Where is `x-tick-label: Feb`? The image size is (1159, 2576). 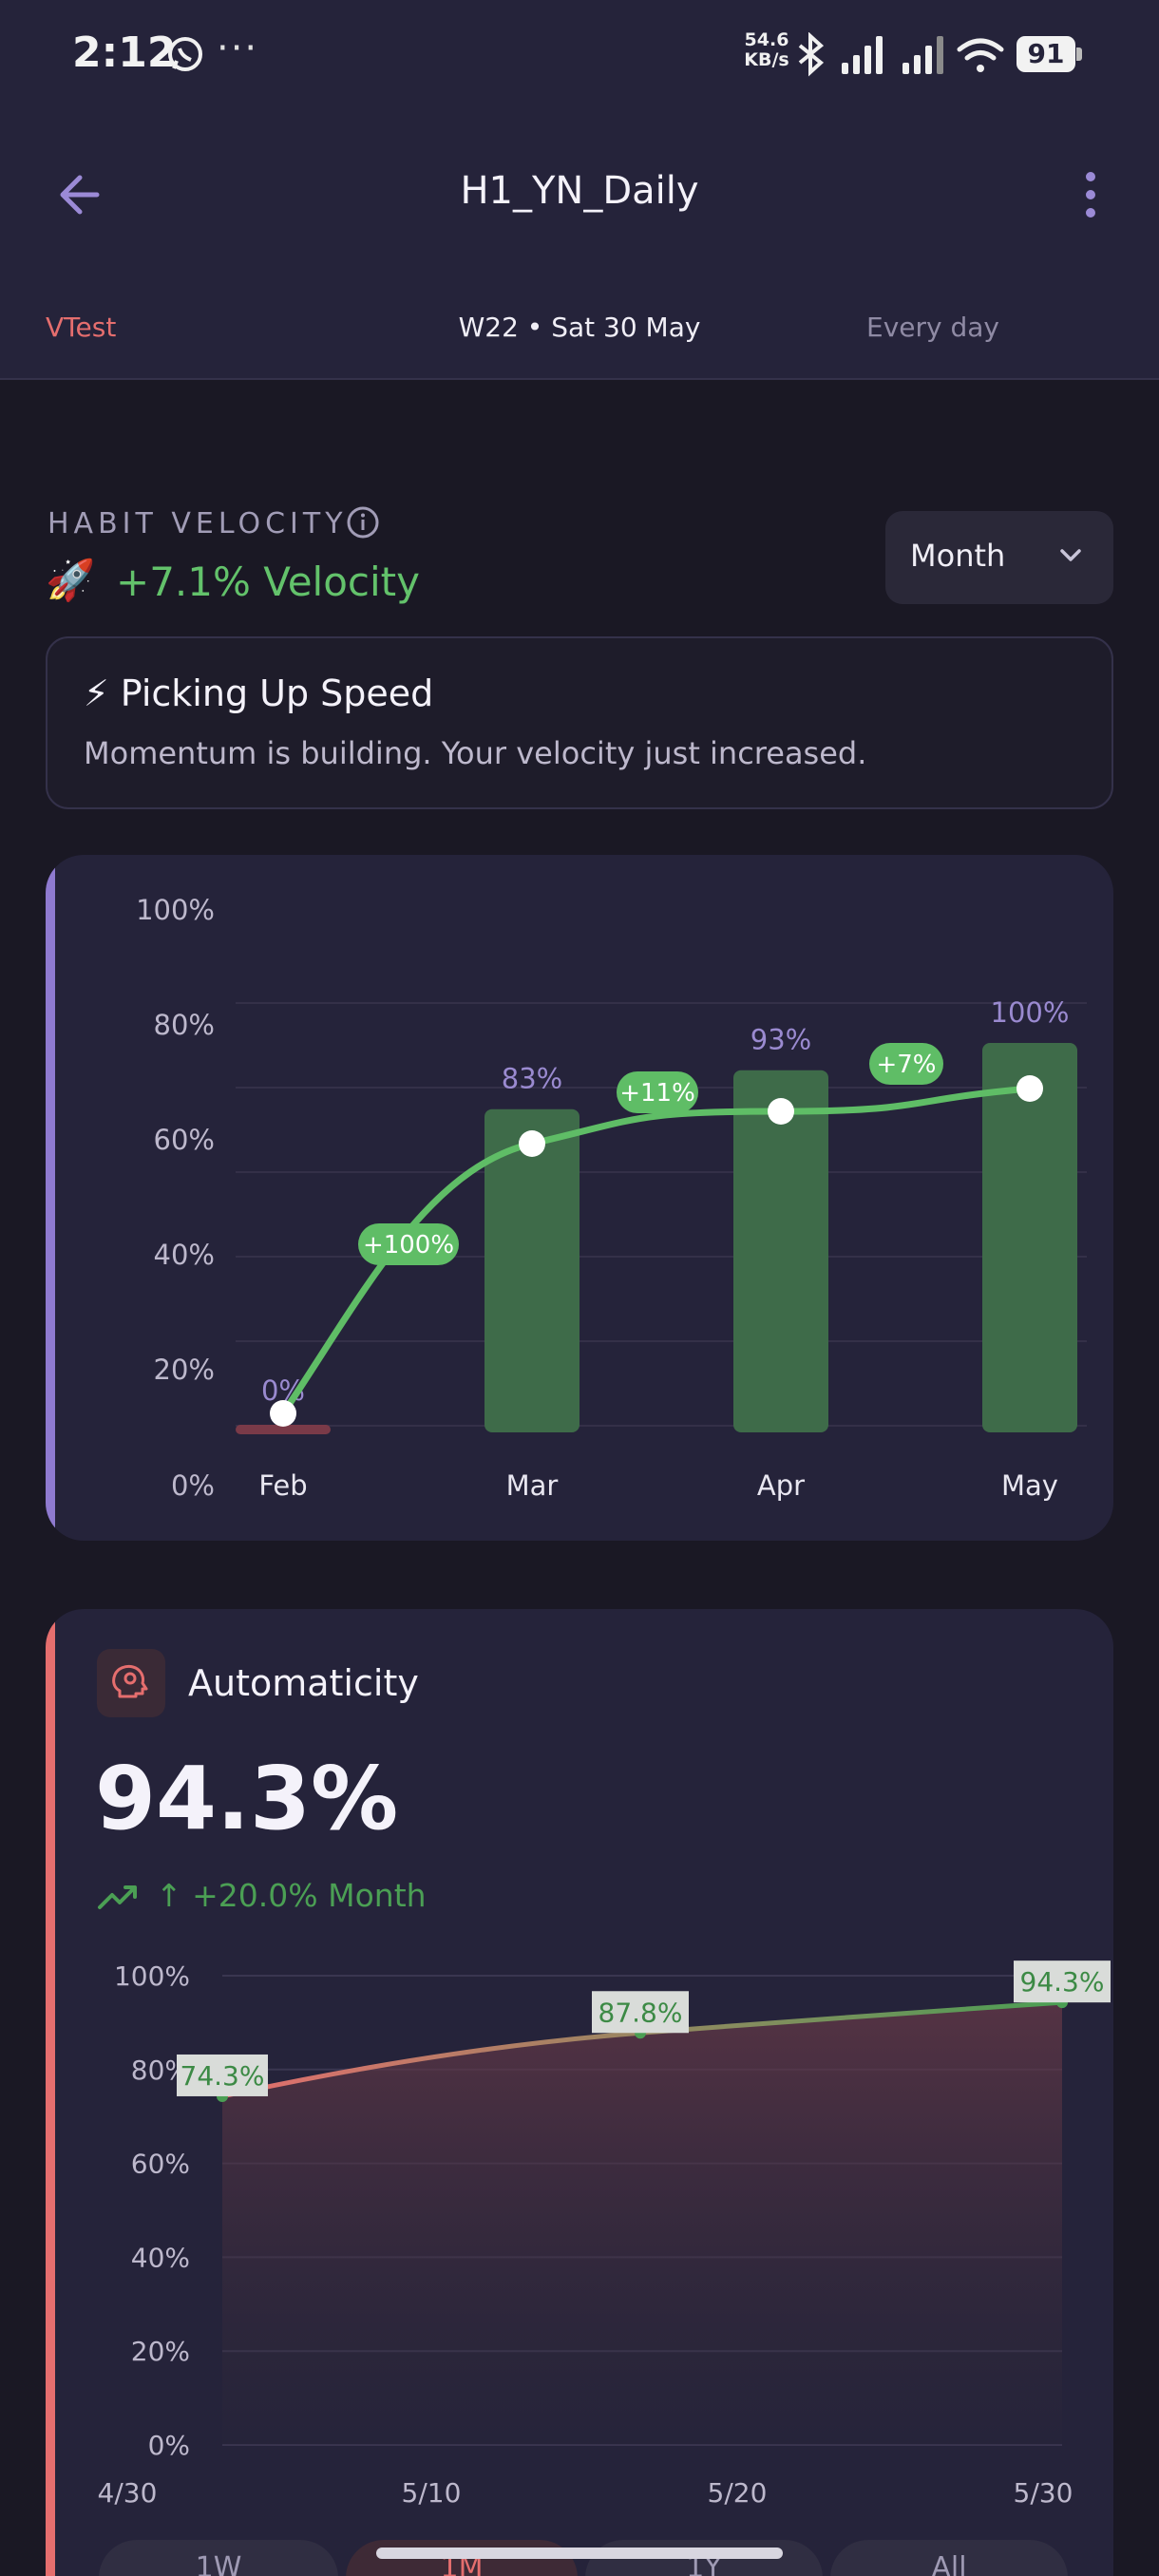
x-tick-label: Feb is located at coordinates (282, 1485).